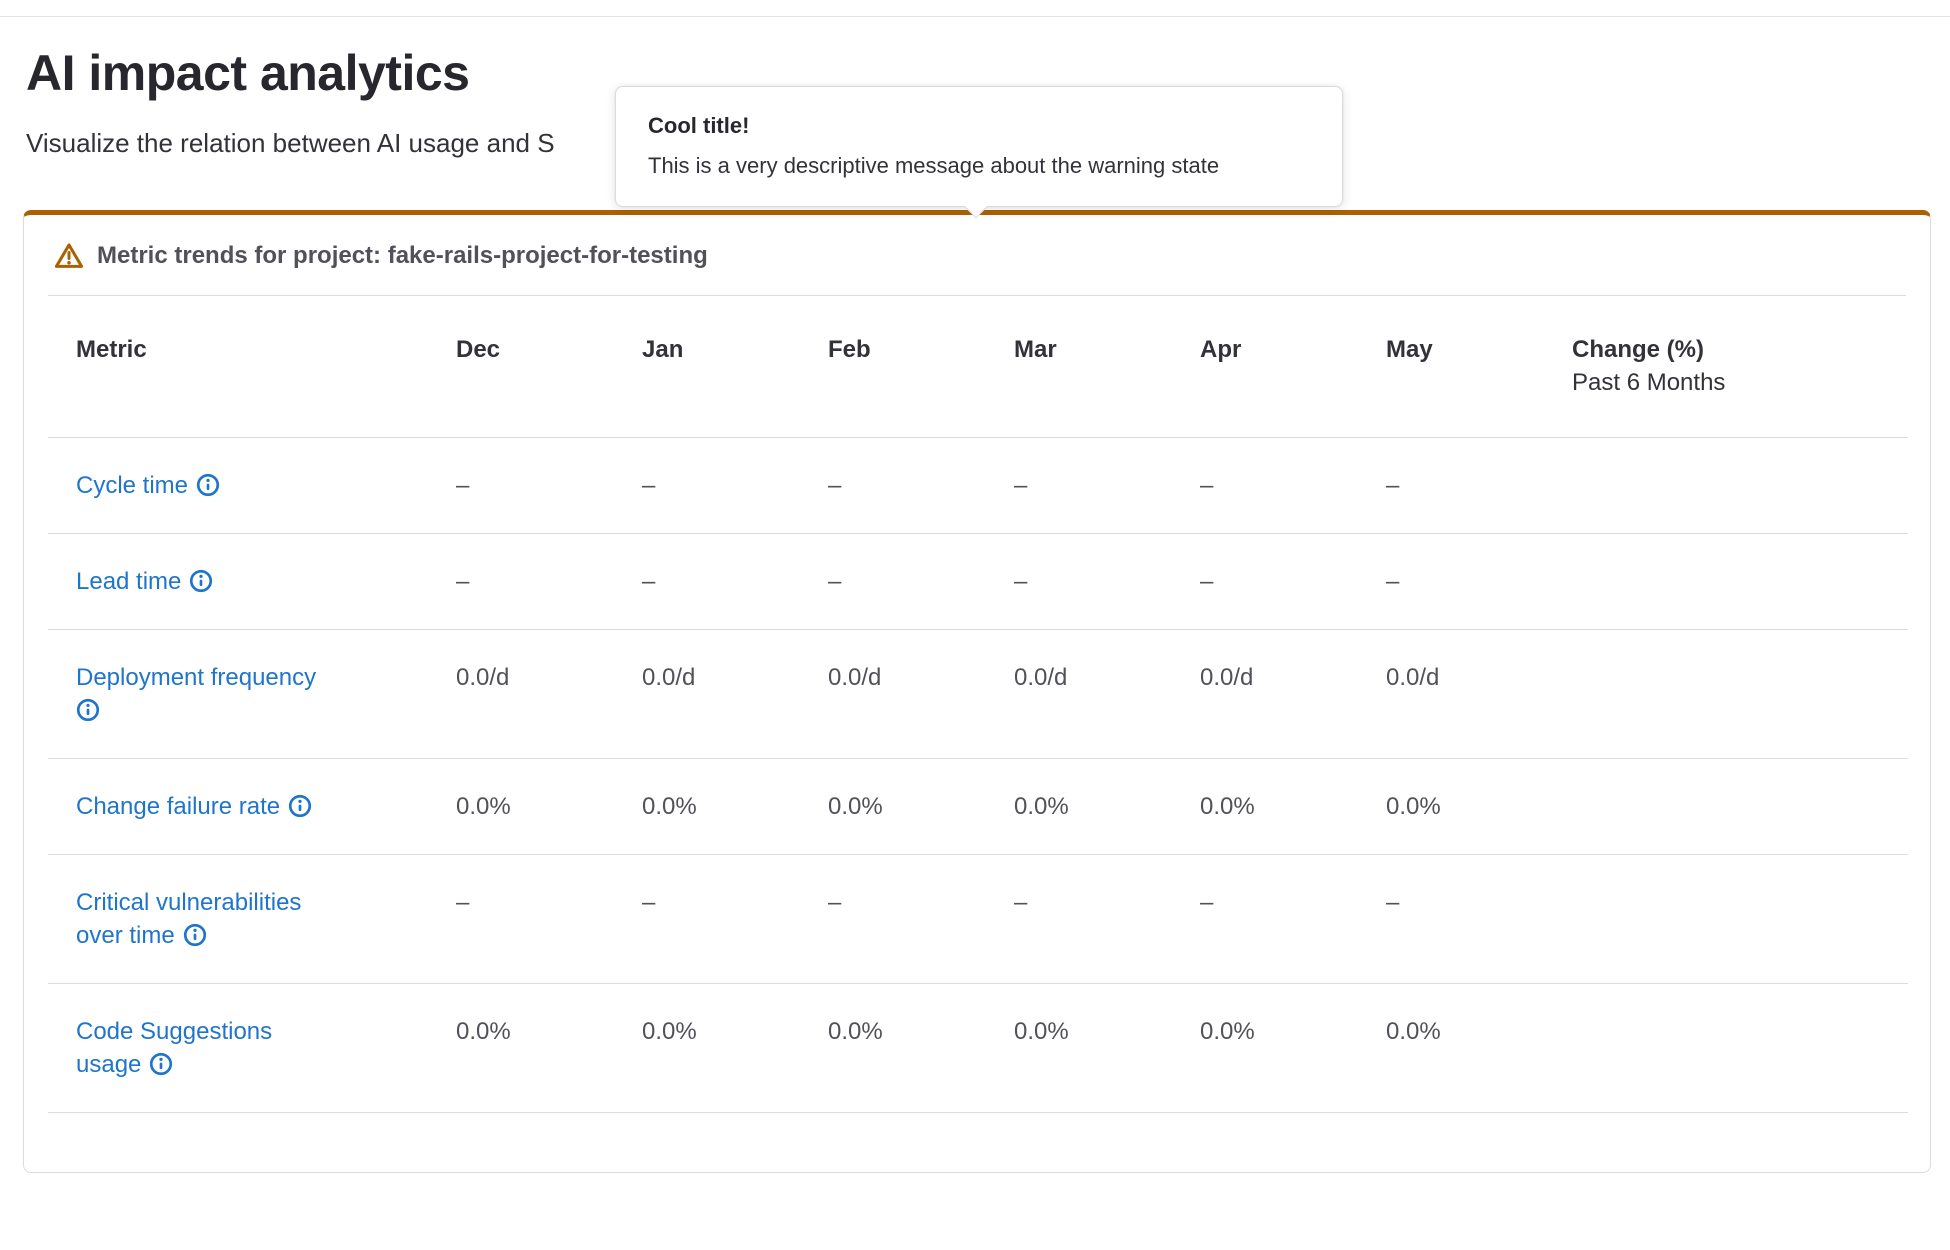 The image size is (1950, 1250). I want to click on metric-link-cycle-time: Cycle time, so click(148, 485).